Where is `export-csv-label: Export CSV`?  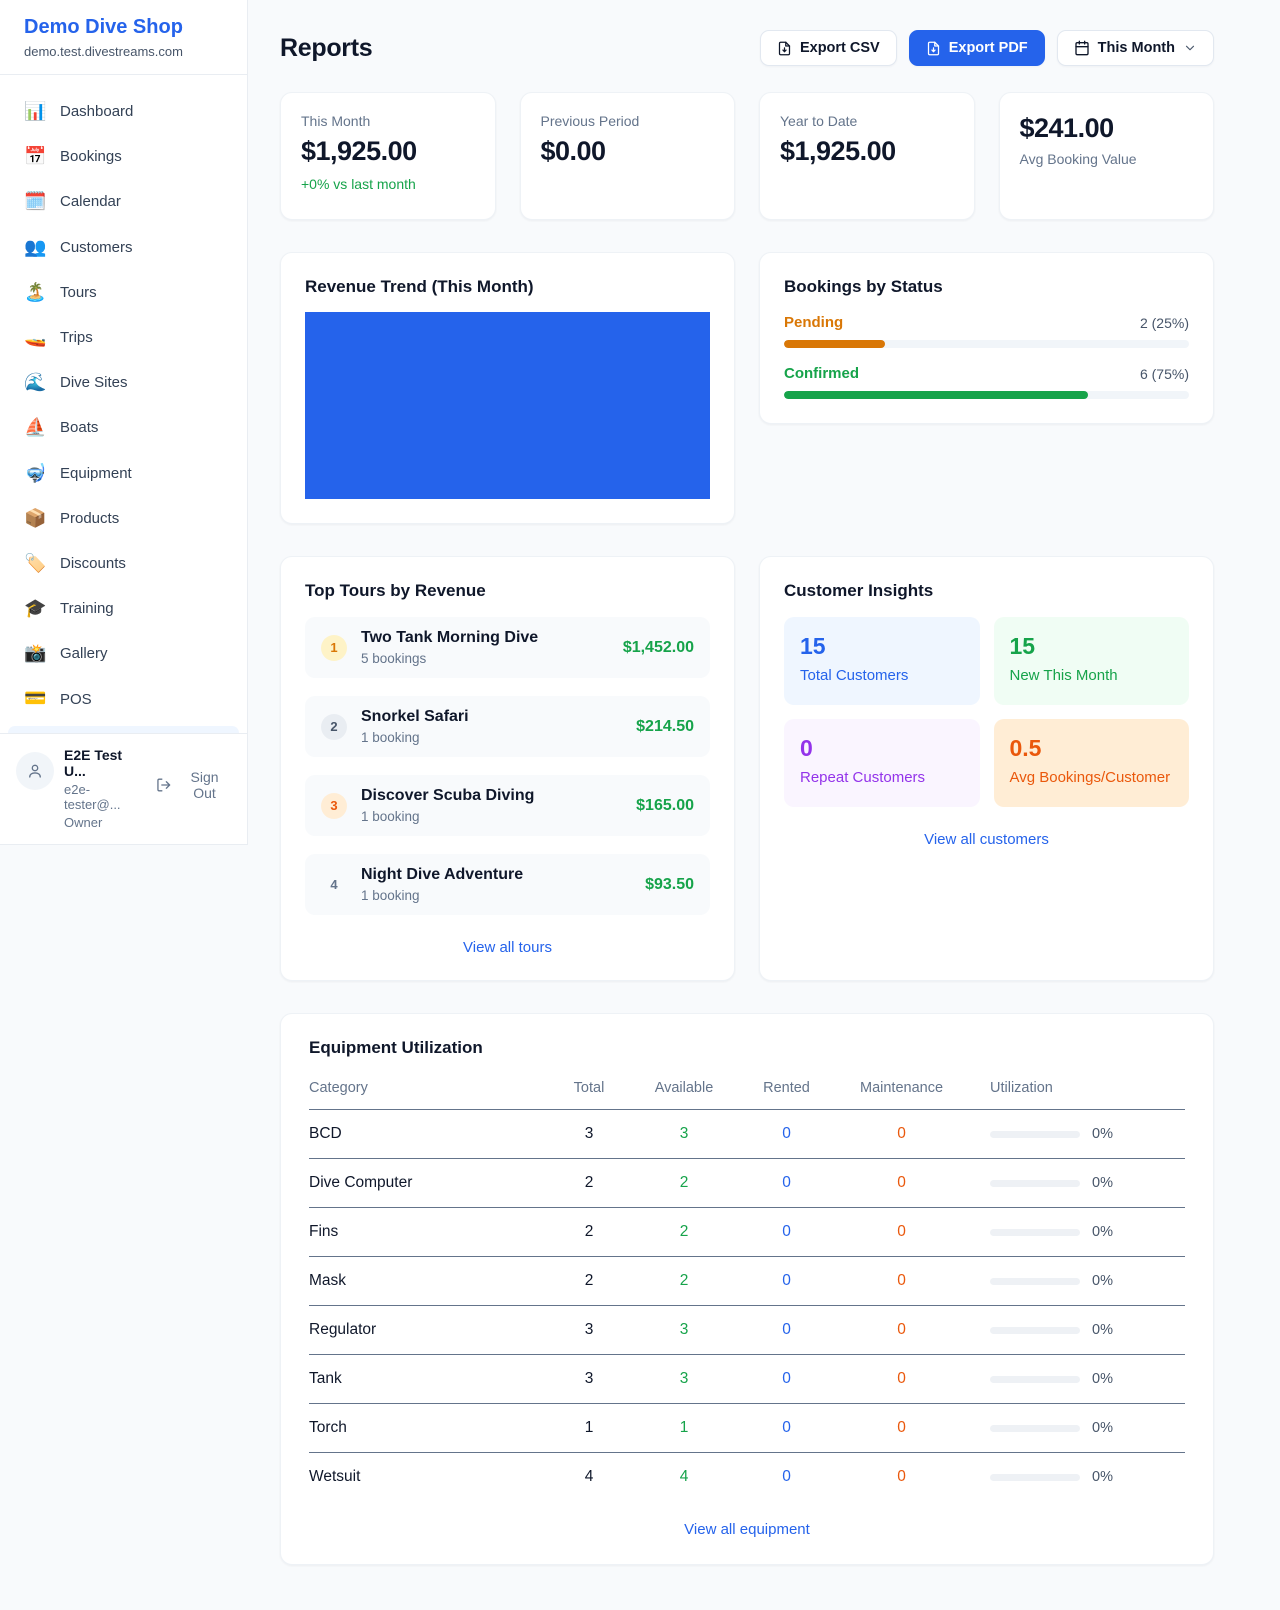 export-csv-label: Export CSV is located at coordinates (839, 48).